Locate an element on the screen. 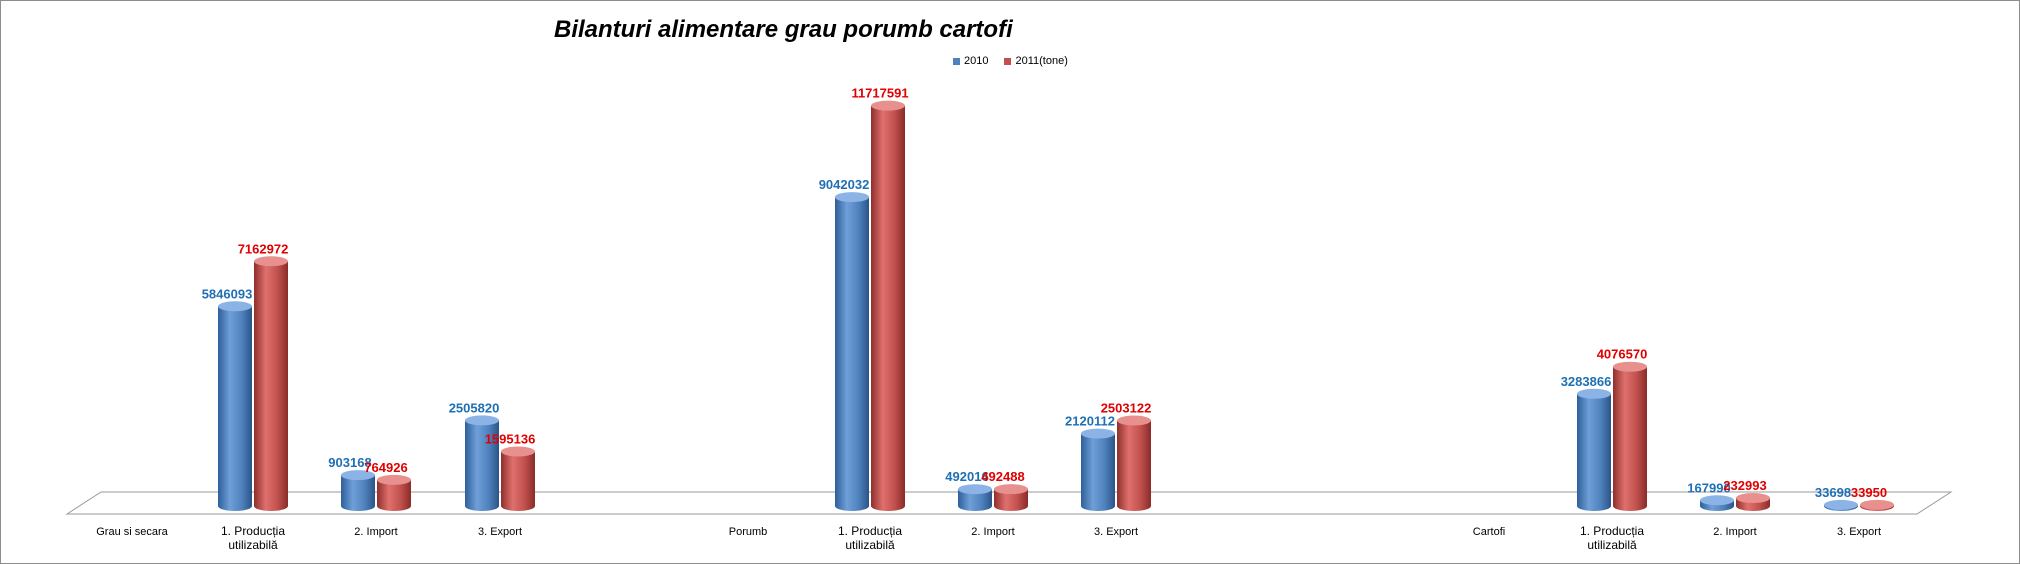 The width and height of the screenshot is (2020, 564). data-label-2011-6: 4076570 is located at coordinates (1622, 354).